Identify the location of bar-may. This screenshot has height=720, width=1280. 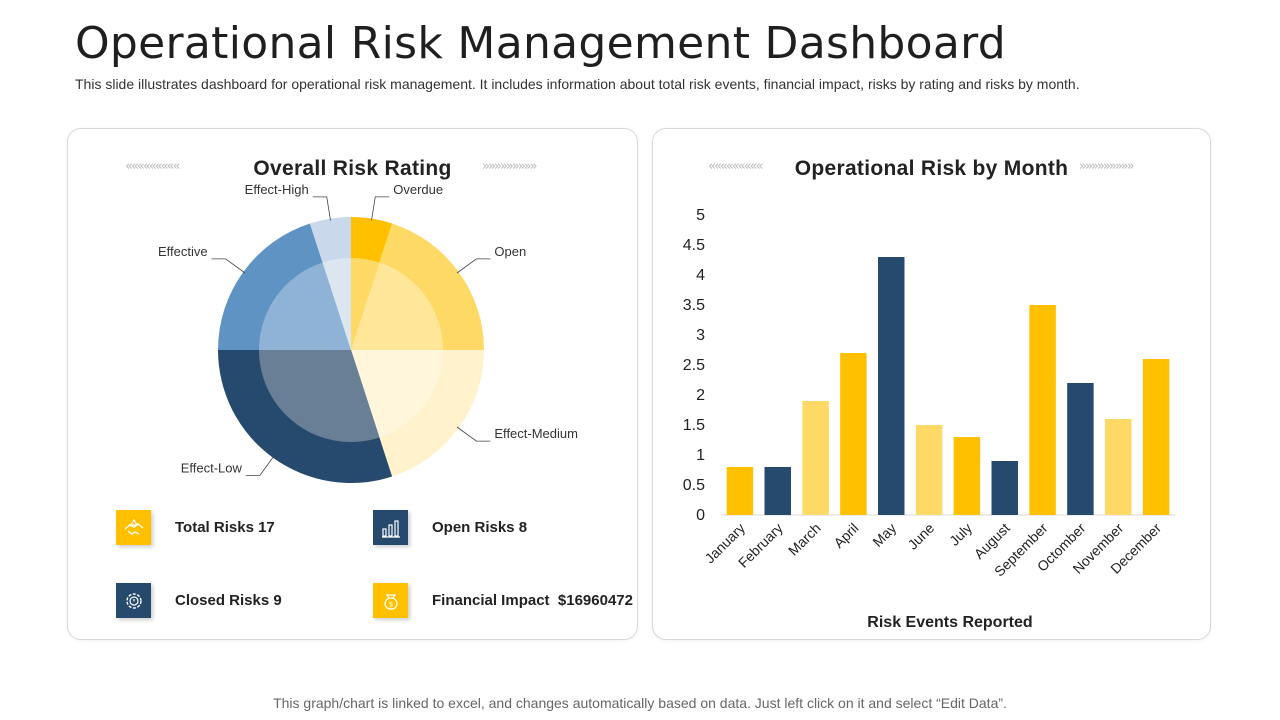
(891, 386).